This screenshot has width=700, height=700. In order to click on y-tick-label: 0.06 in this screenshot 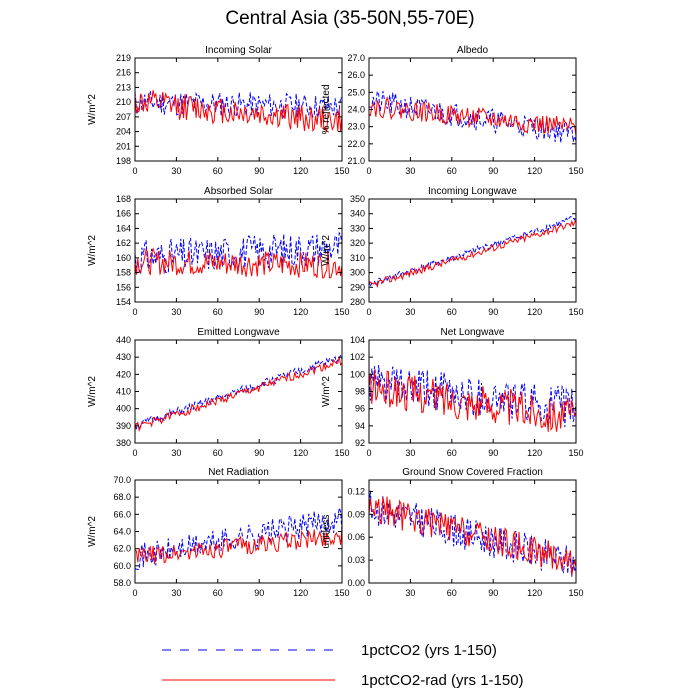, I will do `click(356, 537)`.